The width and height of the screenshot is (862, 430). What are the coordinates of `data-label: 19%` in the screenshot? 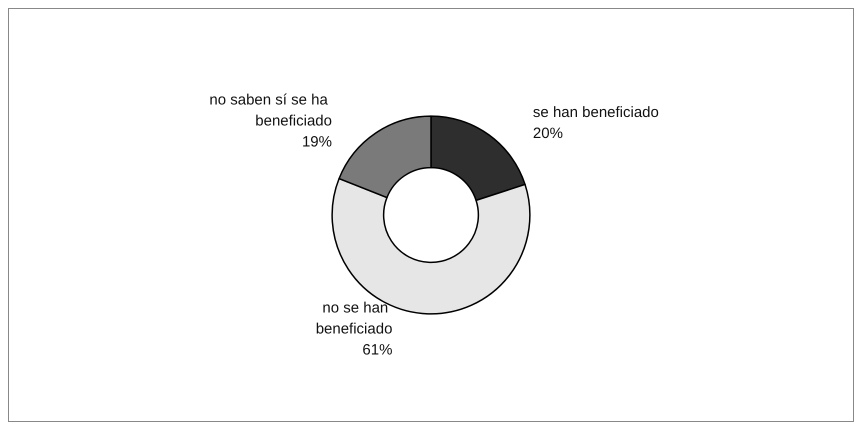 It's located at (317, 141).